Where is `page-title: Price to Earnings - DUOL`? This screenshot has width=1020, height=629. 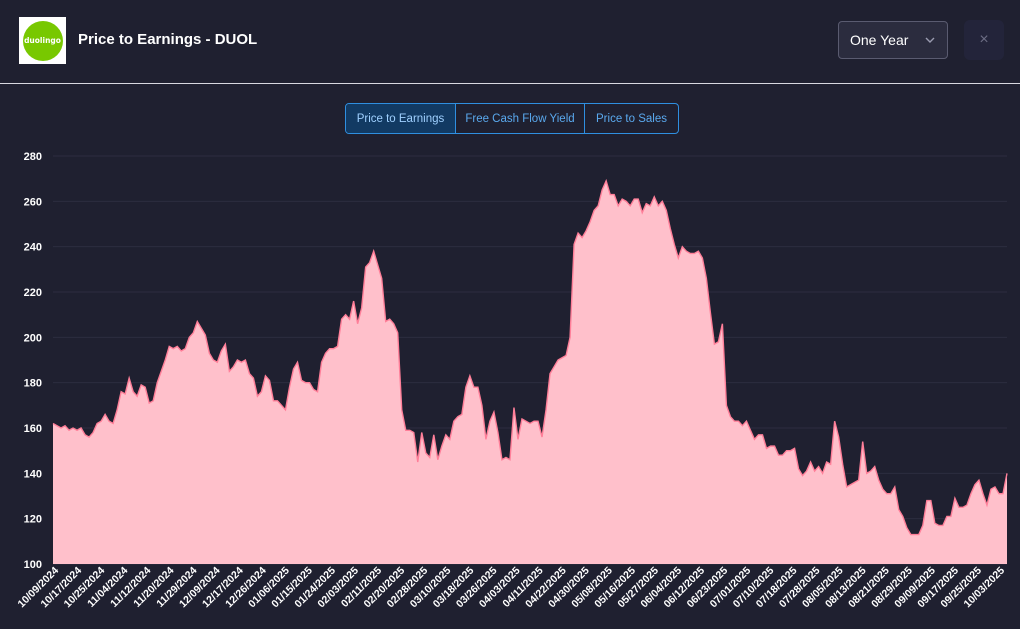
page-title: Price to Earnings - DUOL is located at coordinates (168, 39).